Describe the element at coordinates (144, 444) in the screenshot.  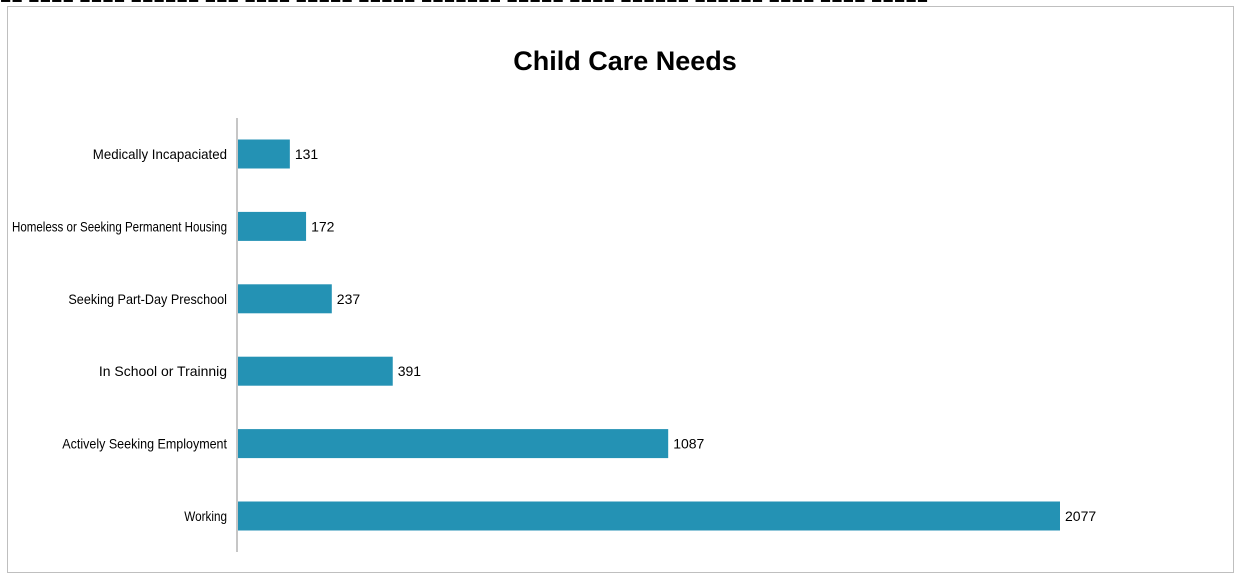
I see `category-label-4: Actively Seeking Employment` at that location.